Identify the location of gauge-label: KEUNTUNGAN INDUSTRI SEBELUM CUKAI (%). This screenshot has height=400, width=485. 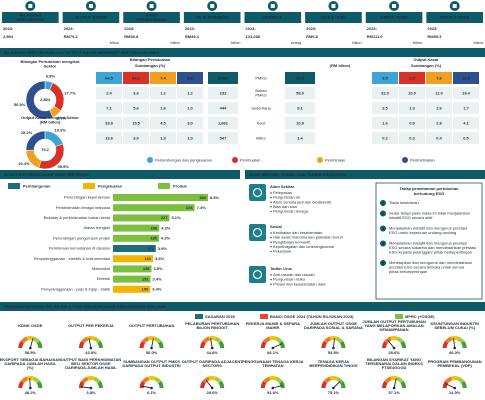
(454, 325).